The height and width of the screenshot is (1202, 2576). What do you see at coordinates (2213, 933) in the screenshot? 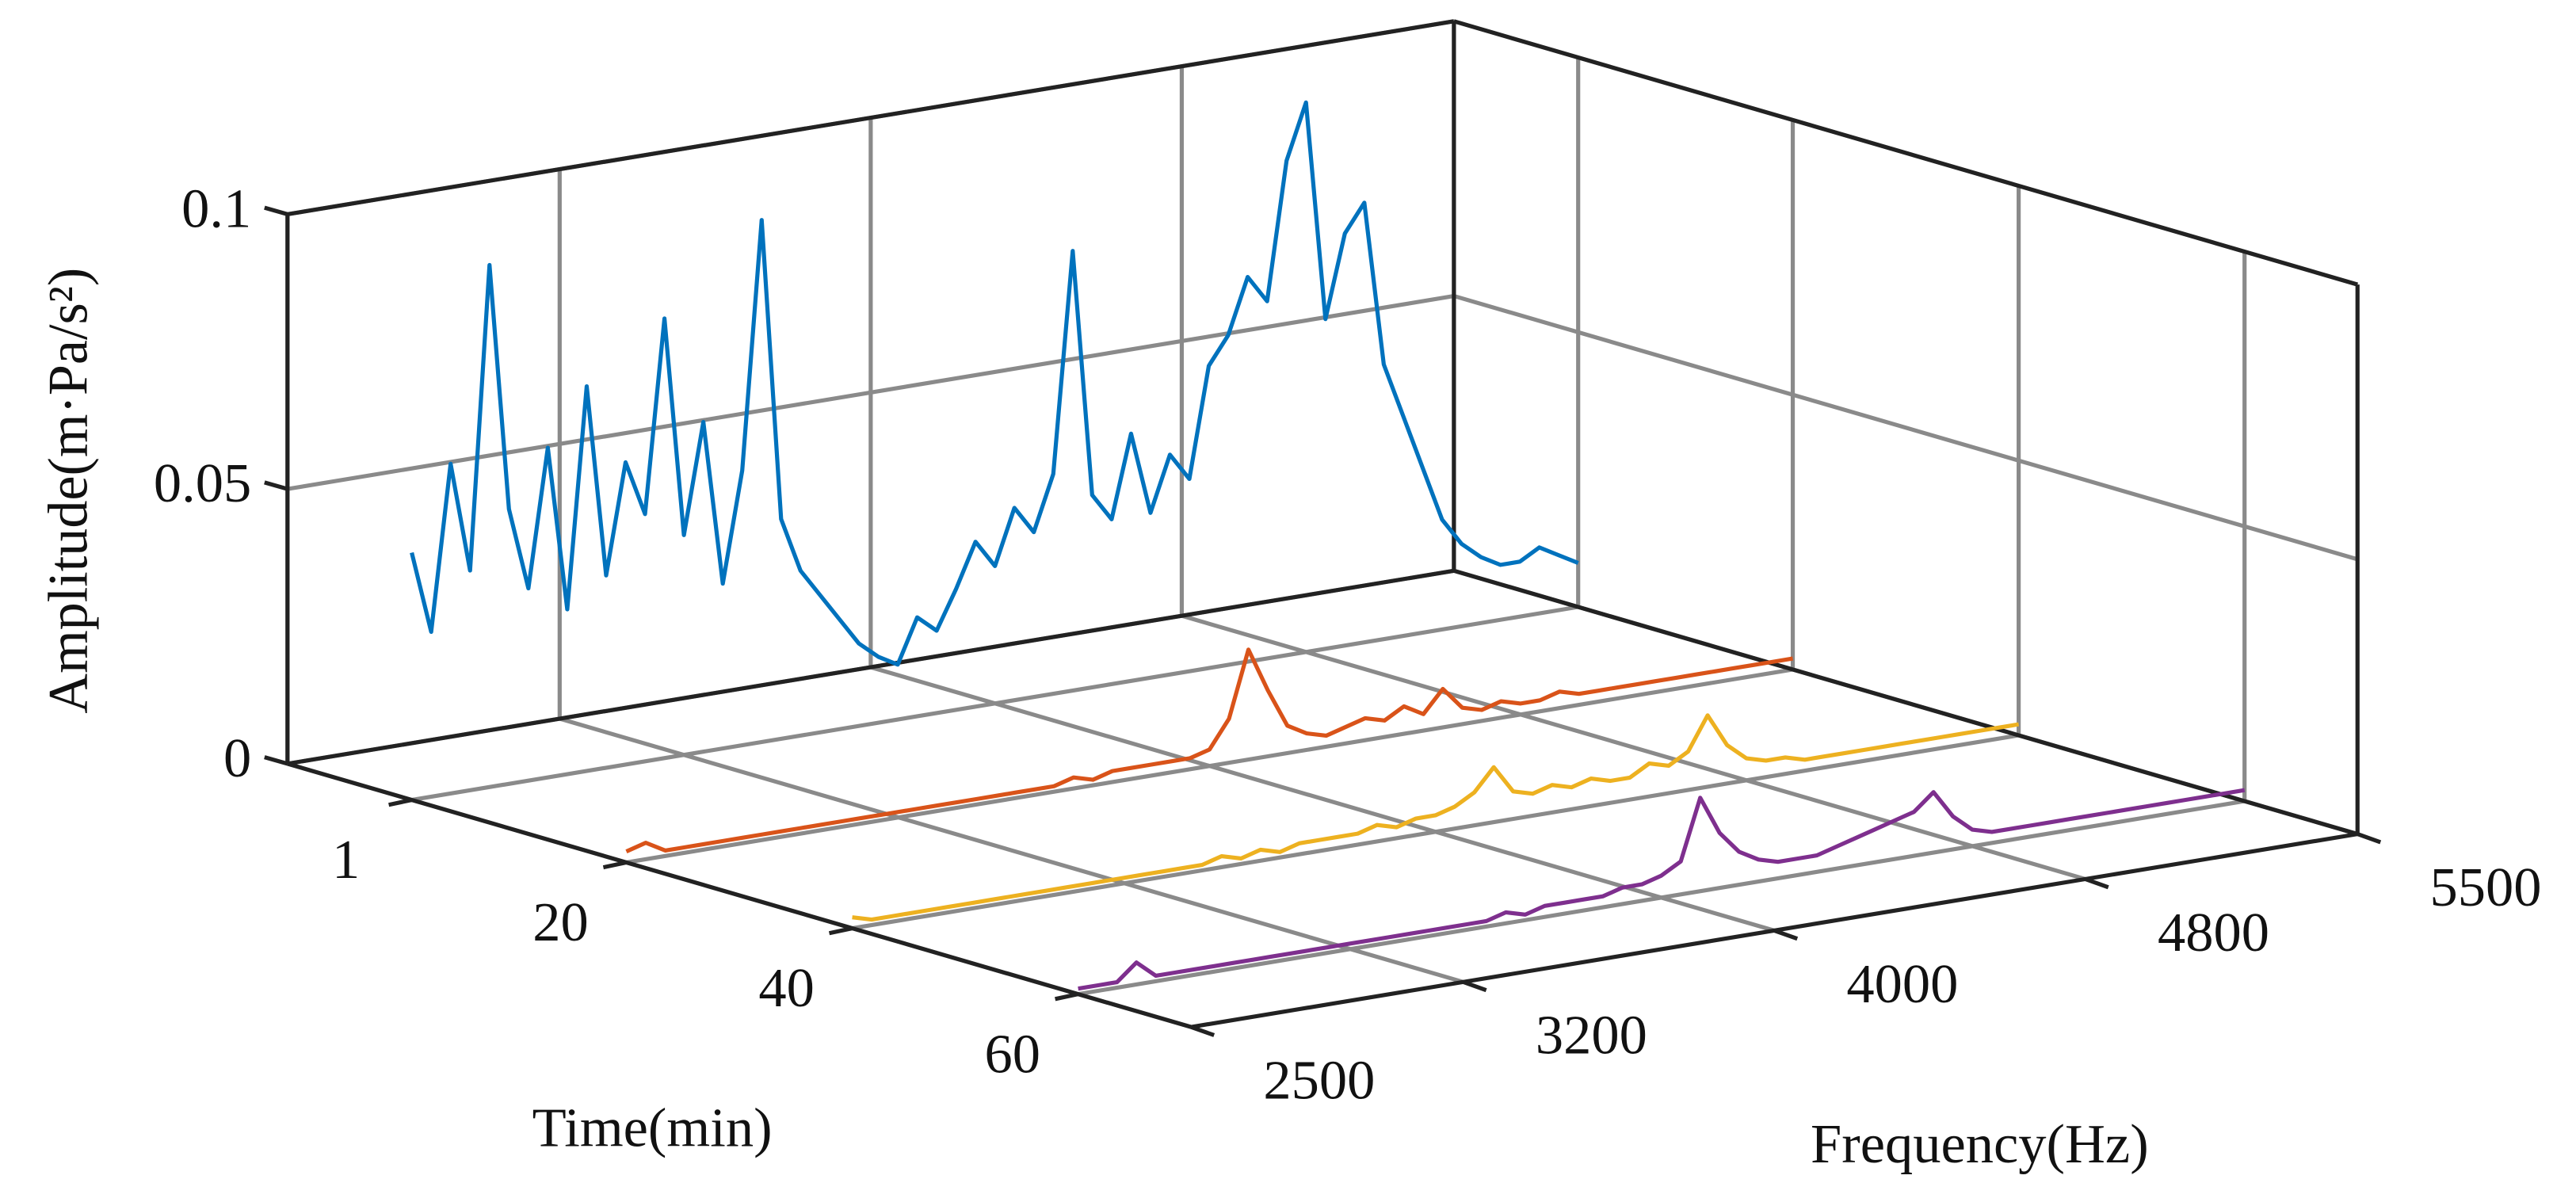
I see `x-tick-label: 4800` at bounding box center [2213, 933].